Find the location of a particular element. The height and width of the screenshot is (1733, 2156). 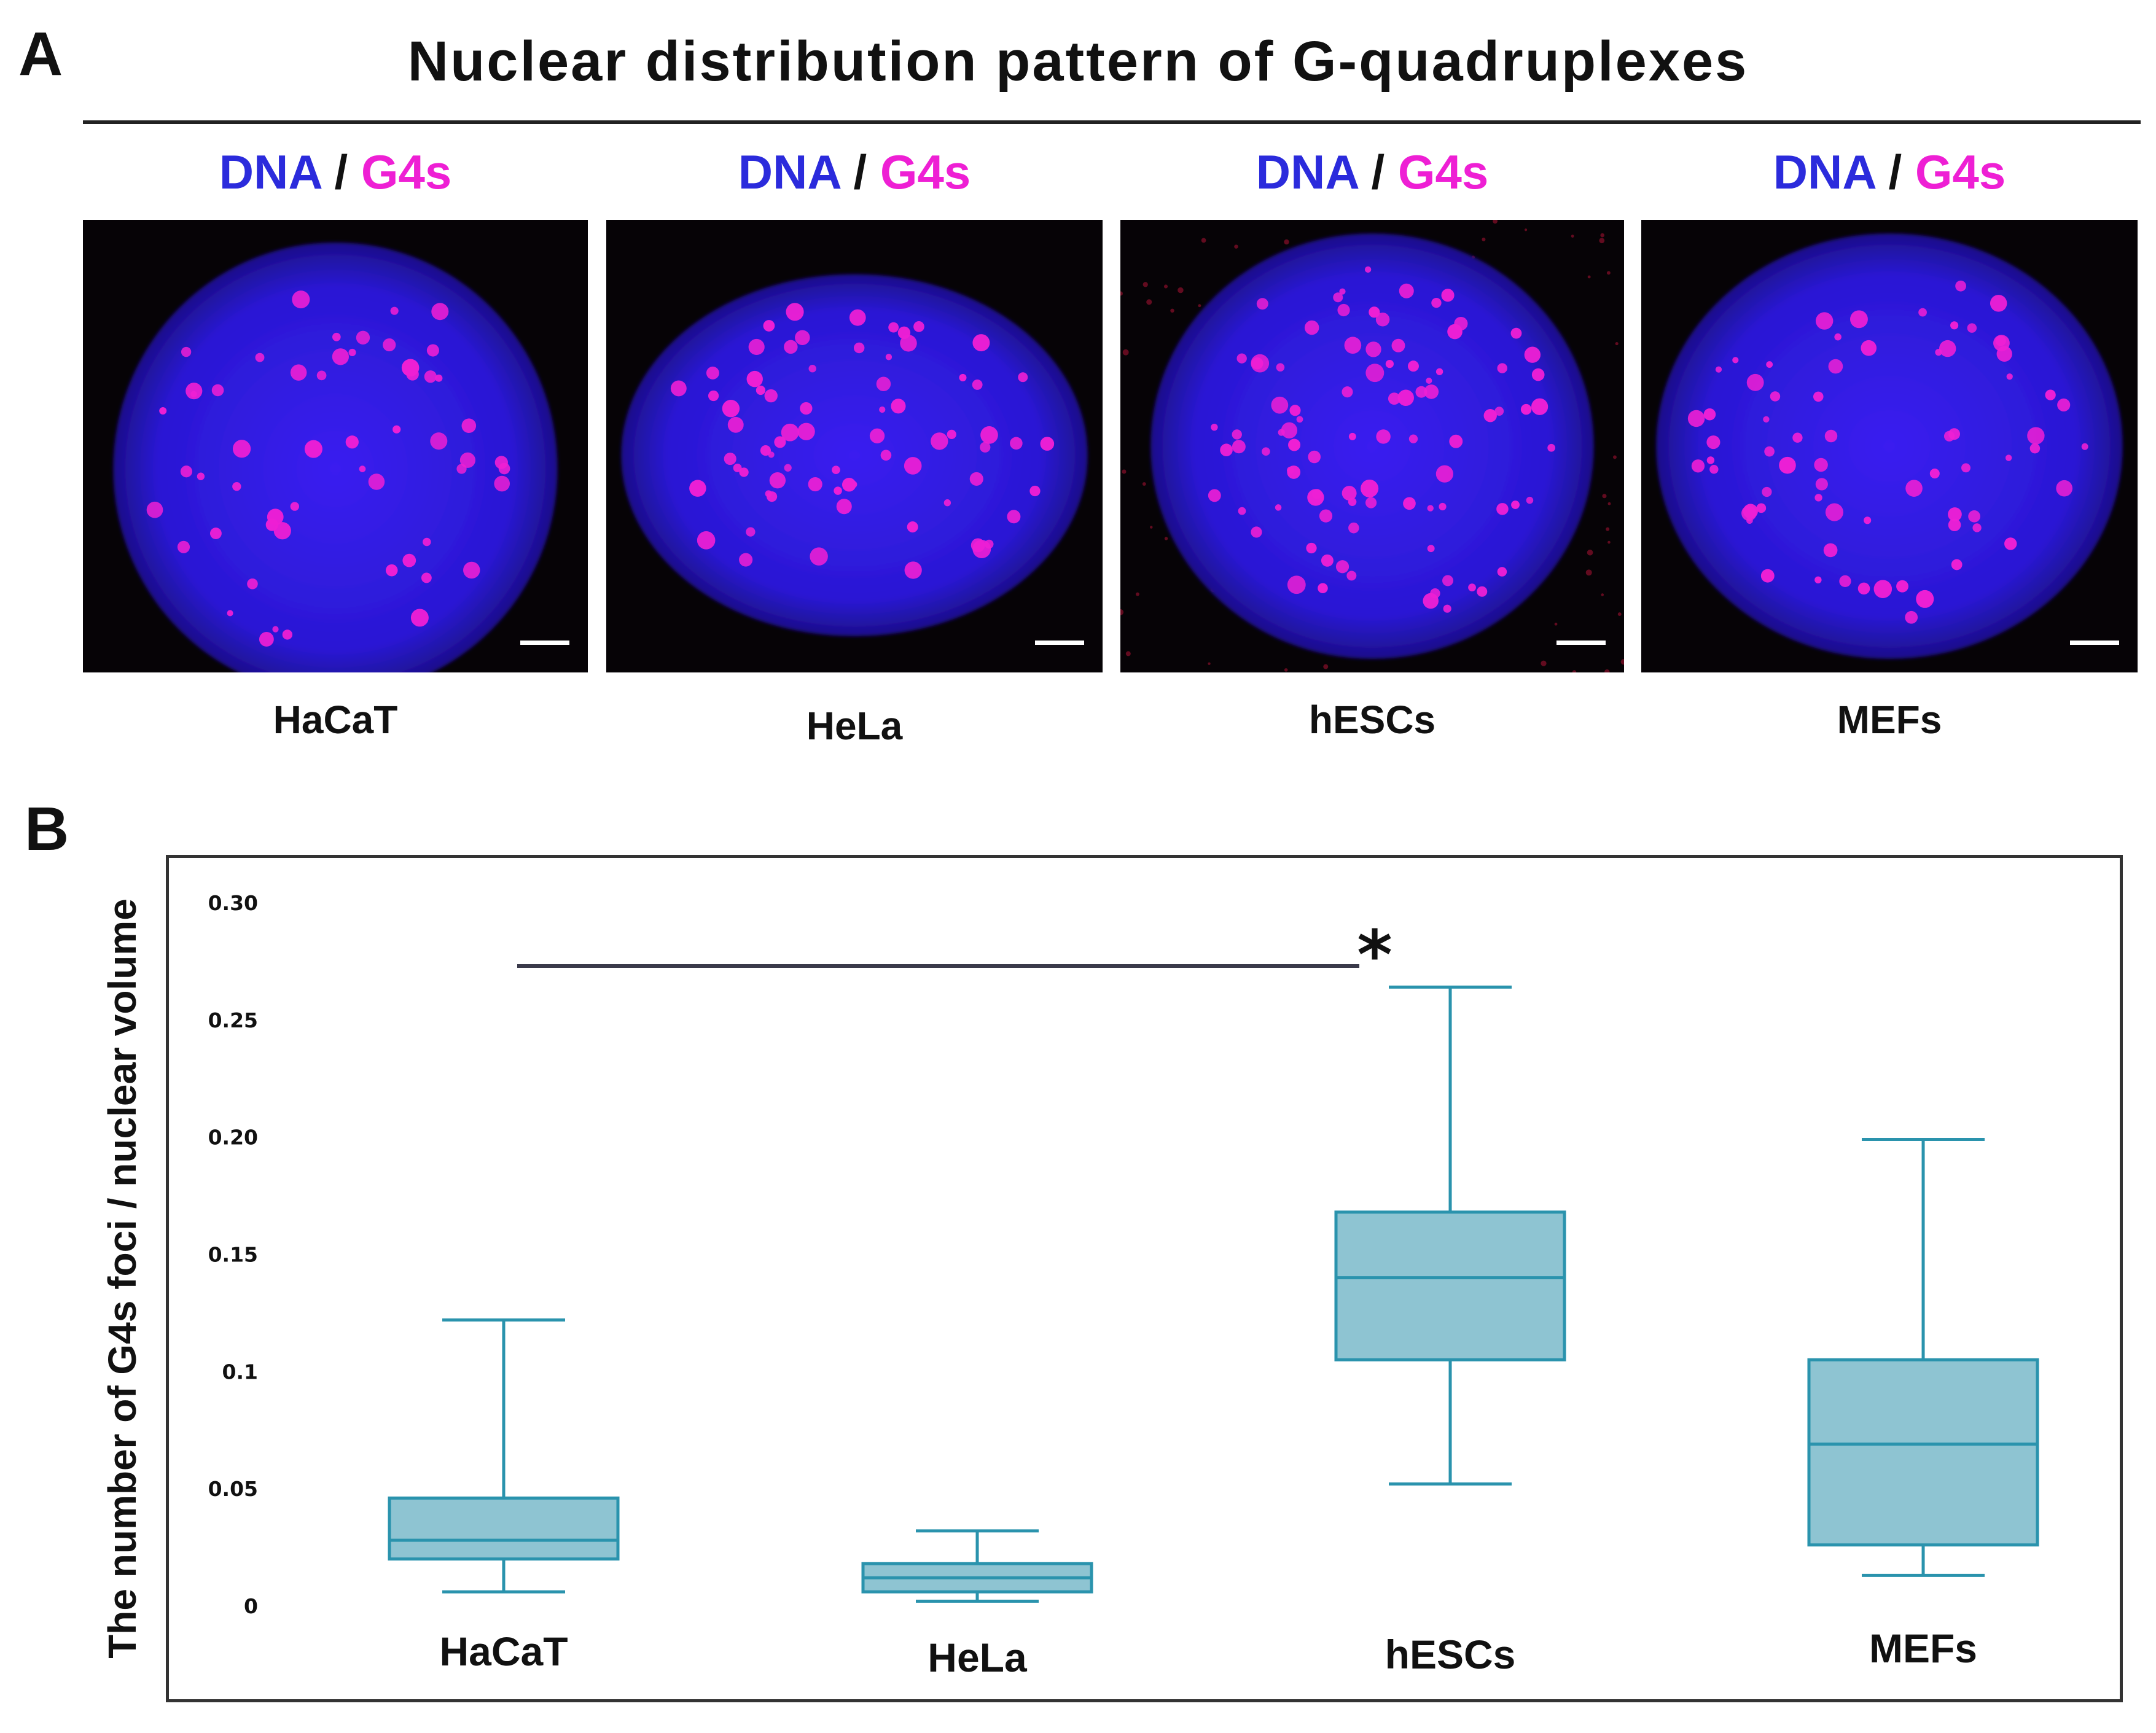

micrograph-mefs is located at coordinates (1889, 446).